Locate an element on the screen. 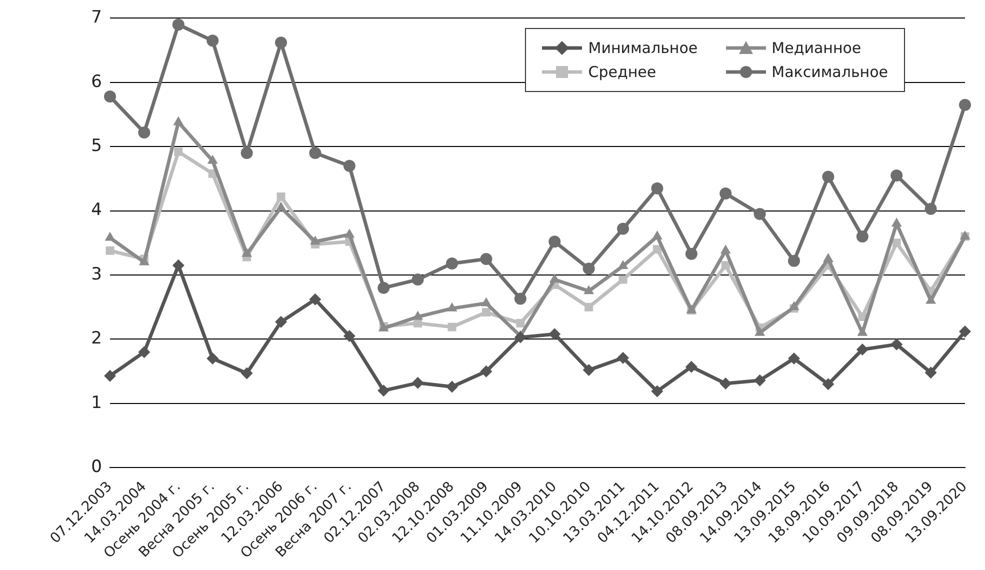 The width and height of the screenshot is (985, 570). y-tick-label: 6 is located at coordinates (96, 82).